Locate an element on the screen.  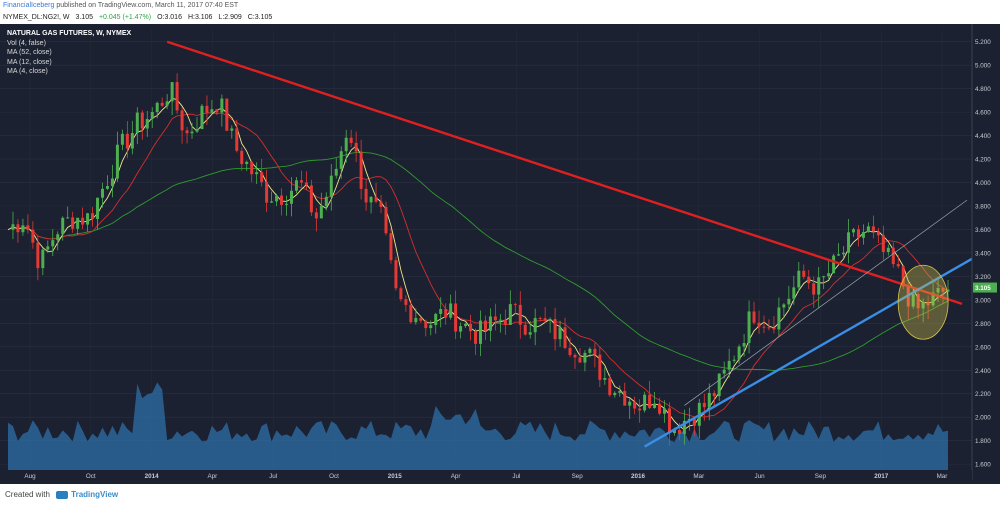
y-tick-label: 5.200 is located at coordinates (983, 42).